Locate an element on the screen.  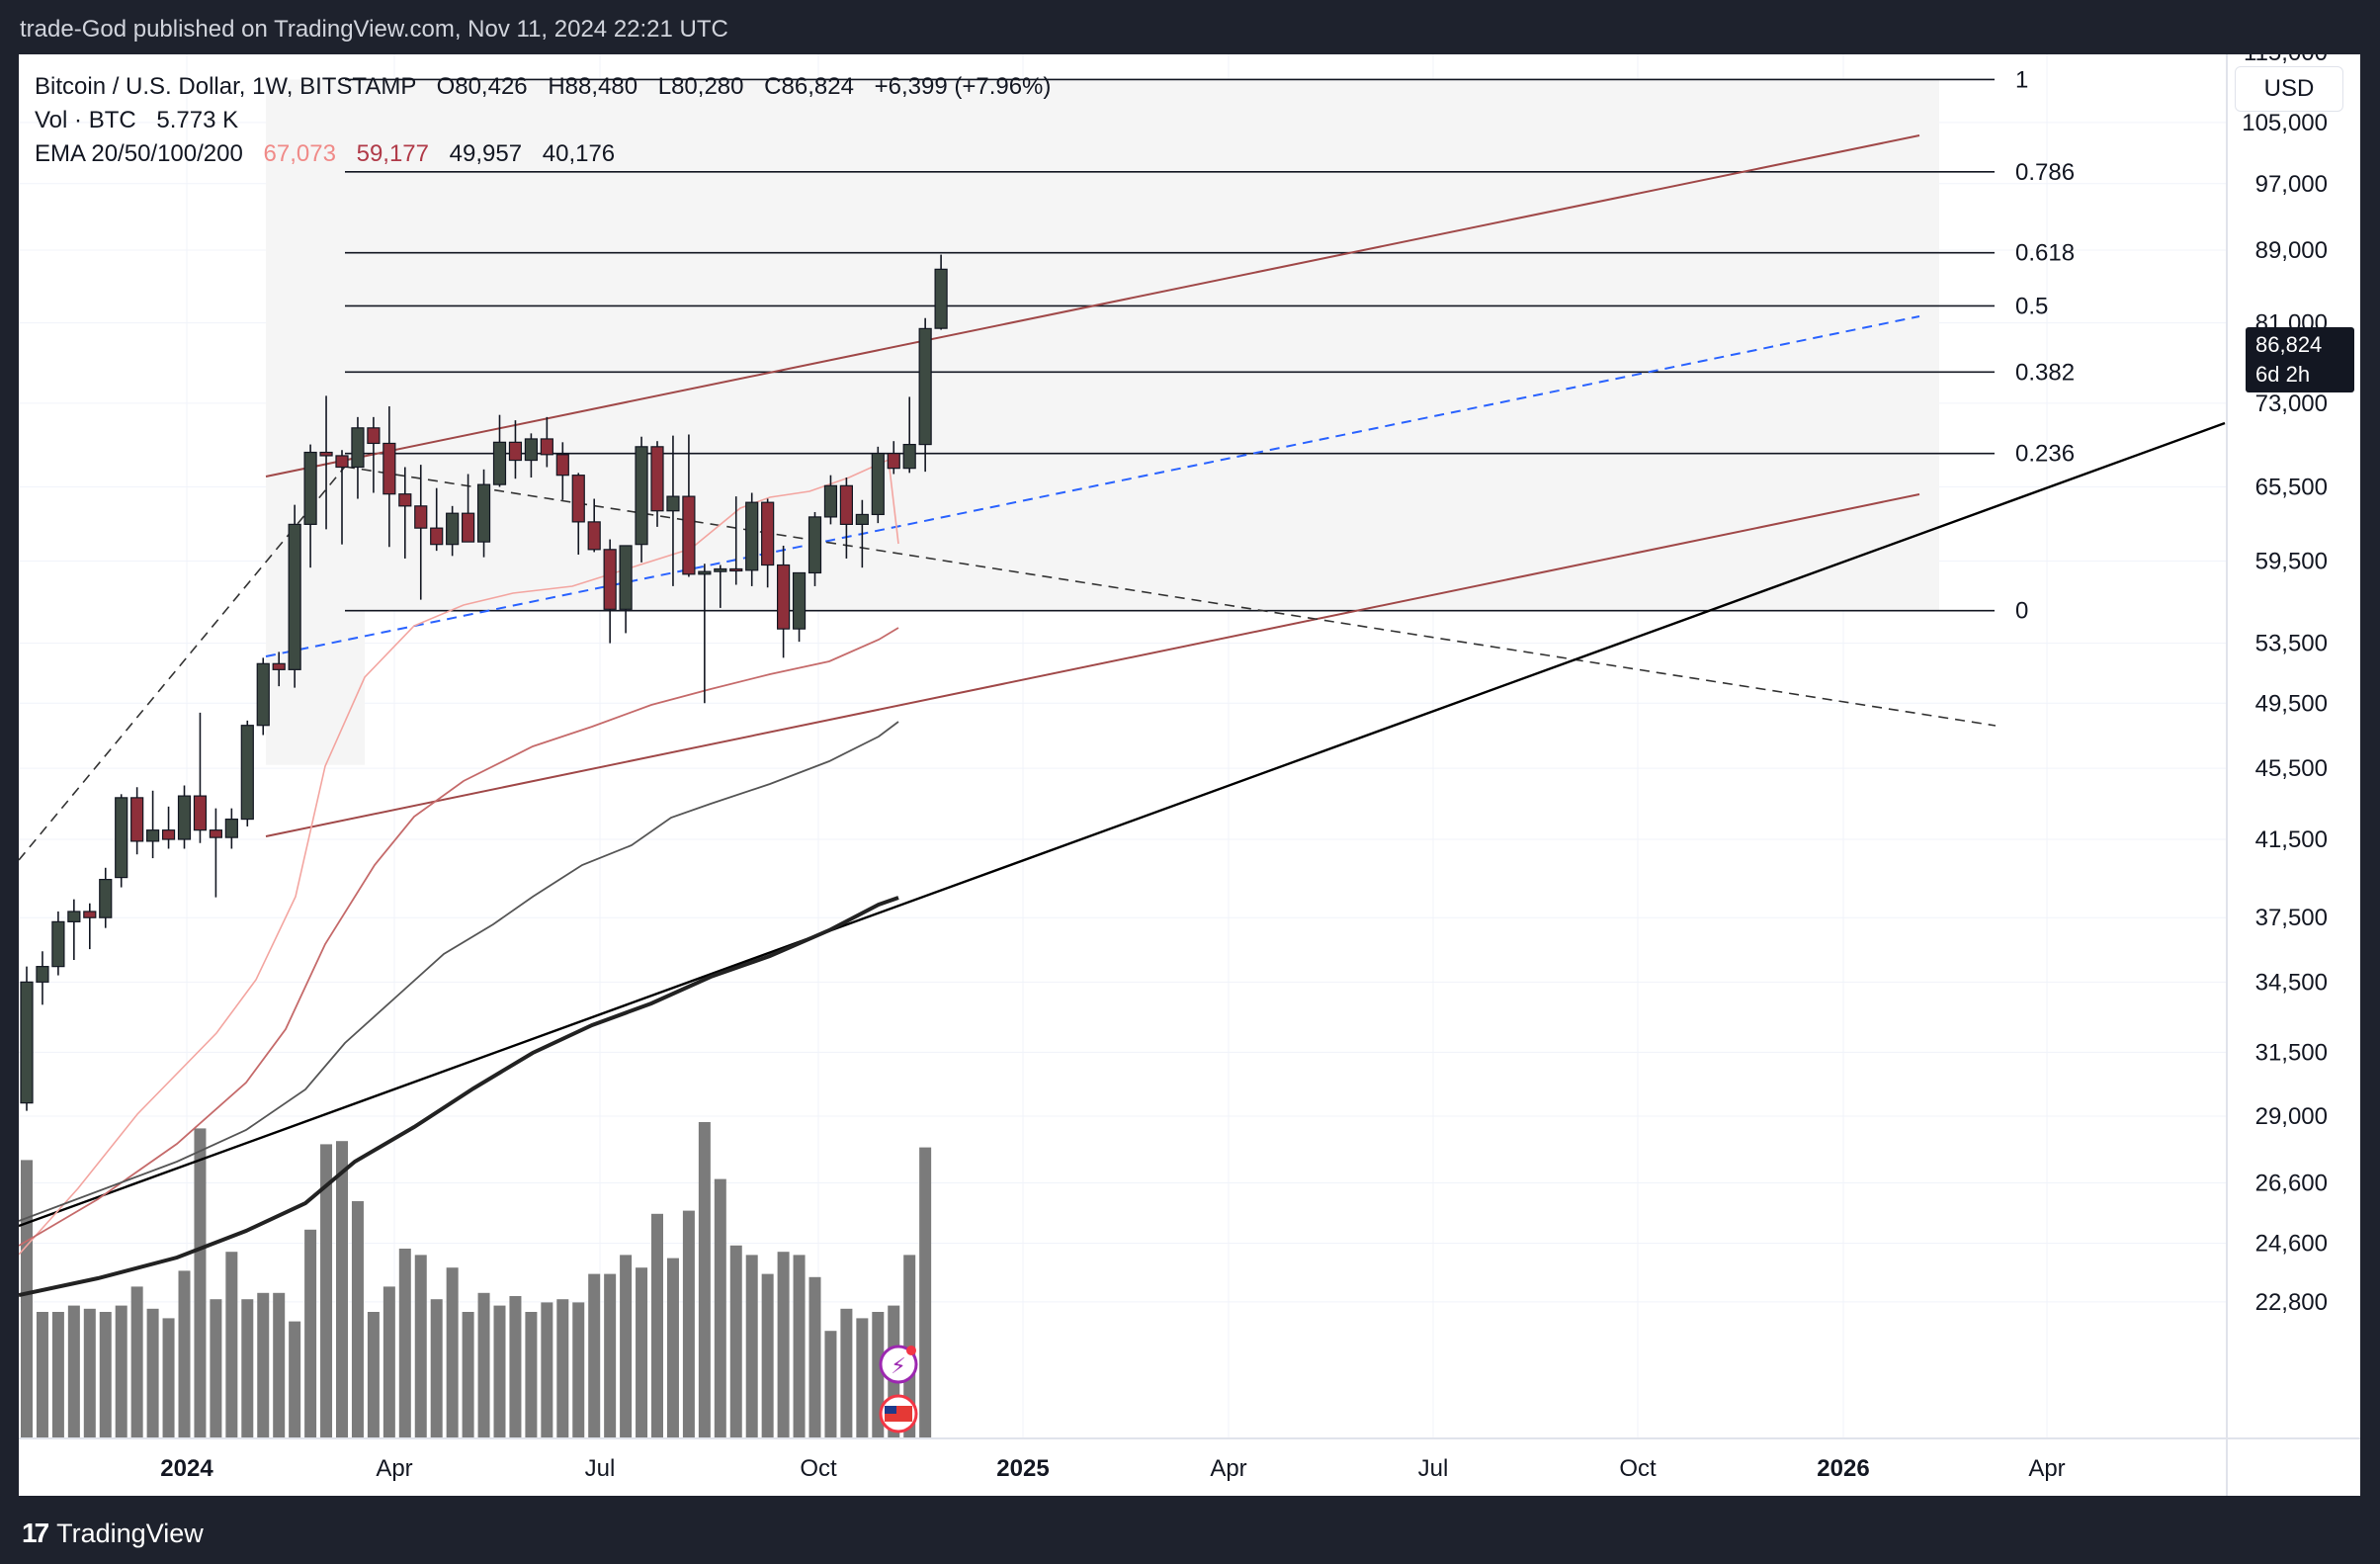
legend-symbol: Bitcoin / U.S. Dollar, 1W, BITSTAMP is located at coordinates (225, 86).